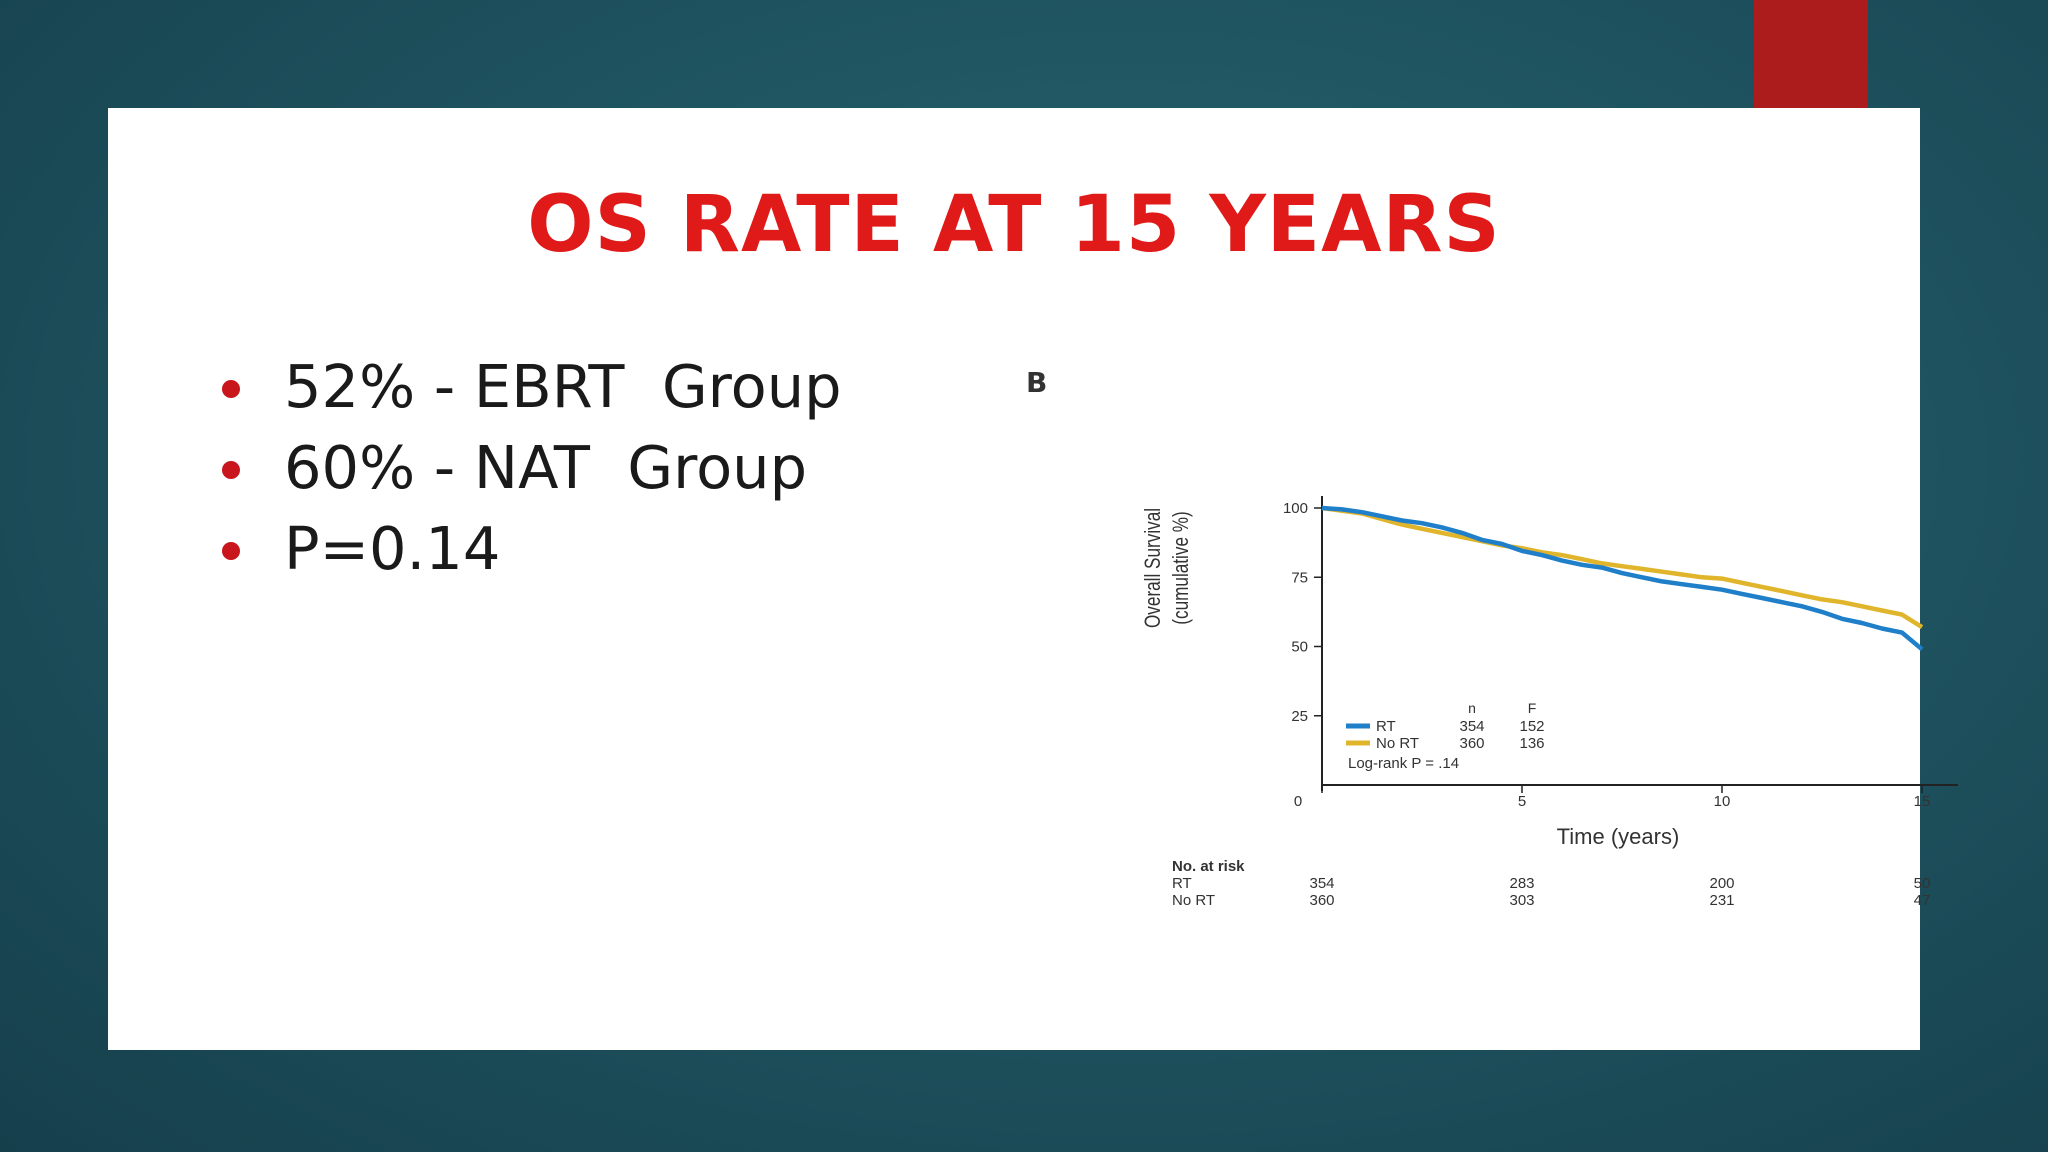 The image size is (2048, 1152). What do you see at coordinates (1037, 382) in the screenshot?
I see `panel-letter: B` at bounding box center [1037, 382].